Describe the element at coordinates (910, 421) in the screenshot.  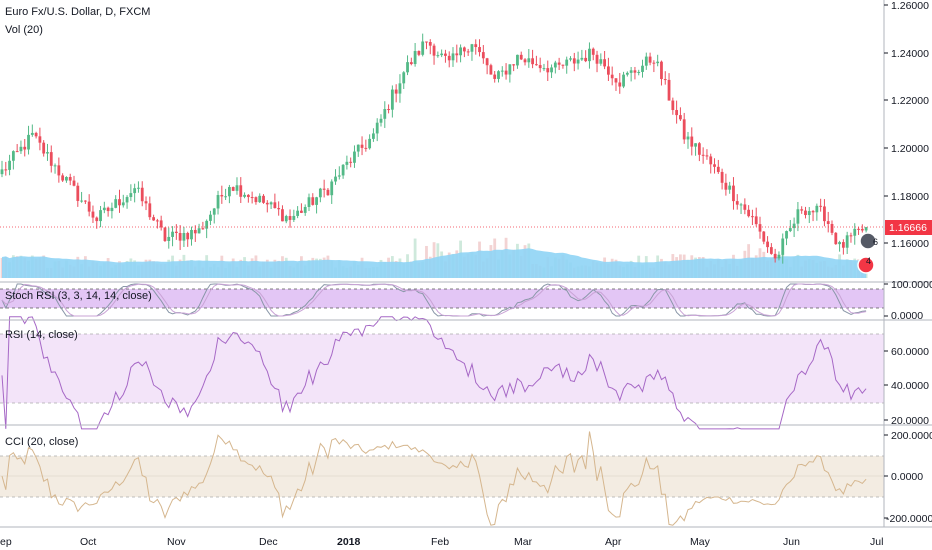
I see `y-tick-label: 20.0000` at that location.